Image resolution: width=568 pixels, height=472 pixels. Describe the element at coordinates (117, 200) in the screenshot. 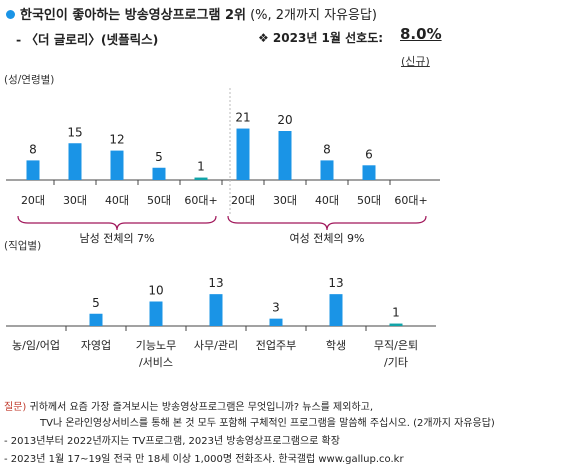

I see `x-tick-label-2: 40대` at that location.